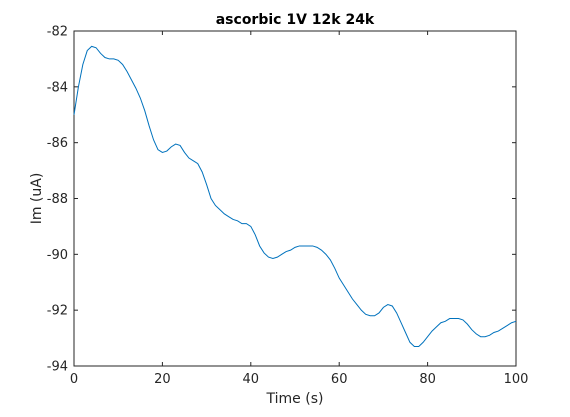 This screenshot has height=417, width=570. What do you see at coordinates (57, 199) in the screenshot?
I see `y-tick-label: -88` at bounding box center [57, 199].